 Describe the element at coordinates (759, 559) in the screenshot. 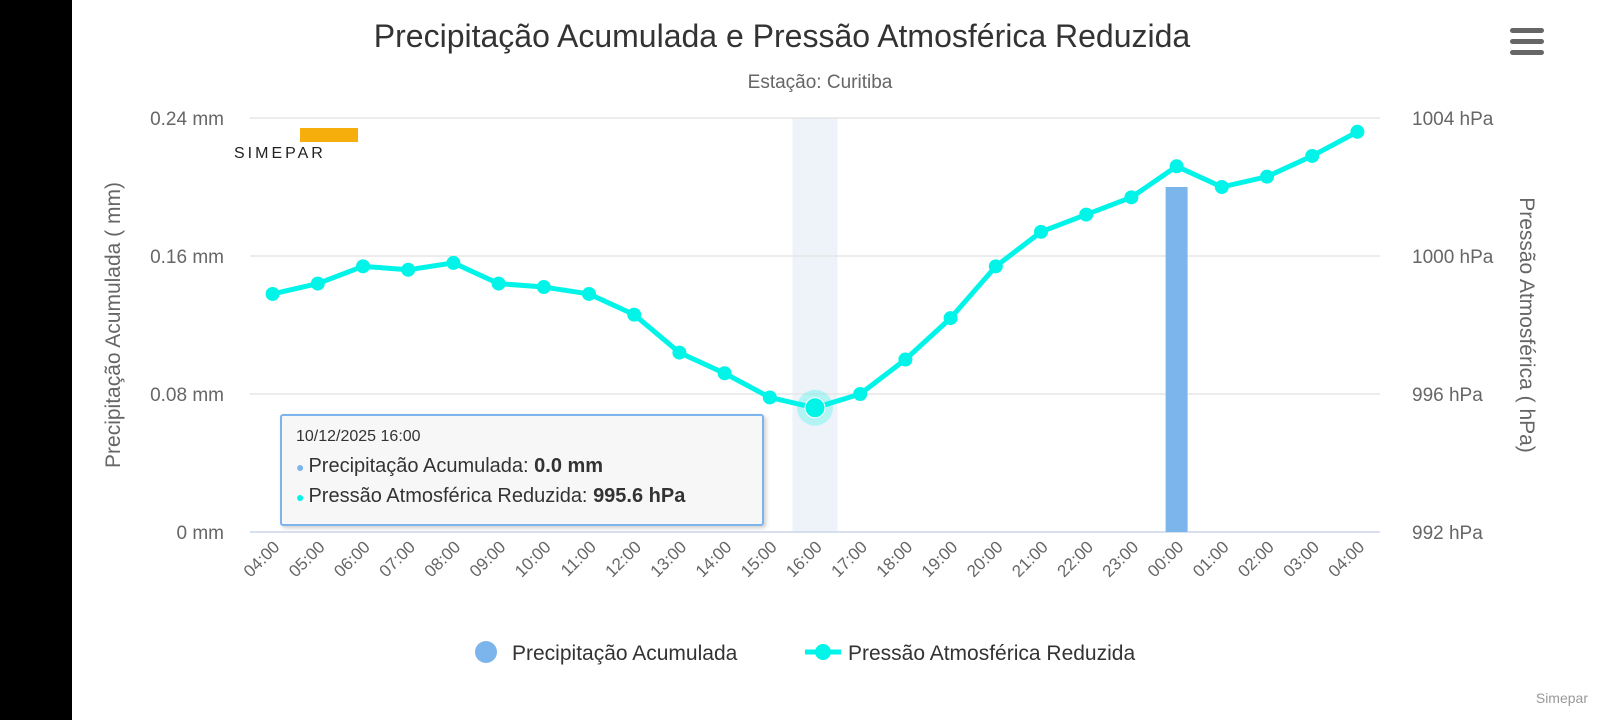

I see `x-tick-label: 15:00` at that location.